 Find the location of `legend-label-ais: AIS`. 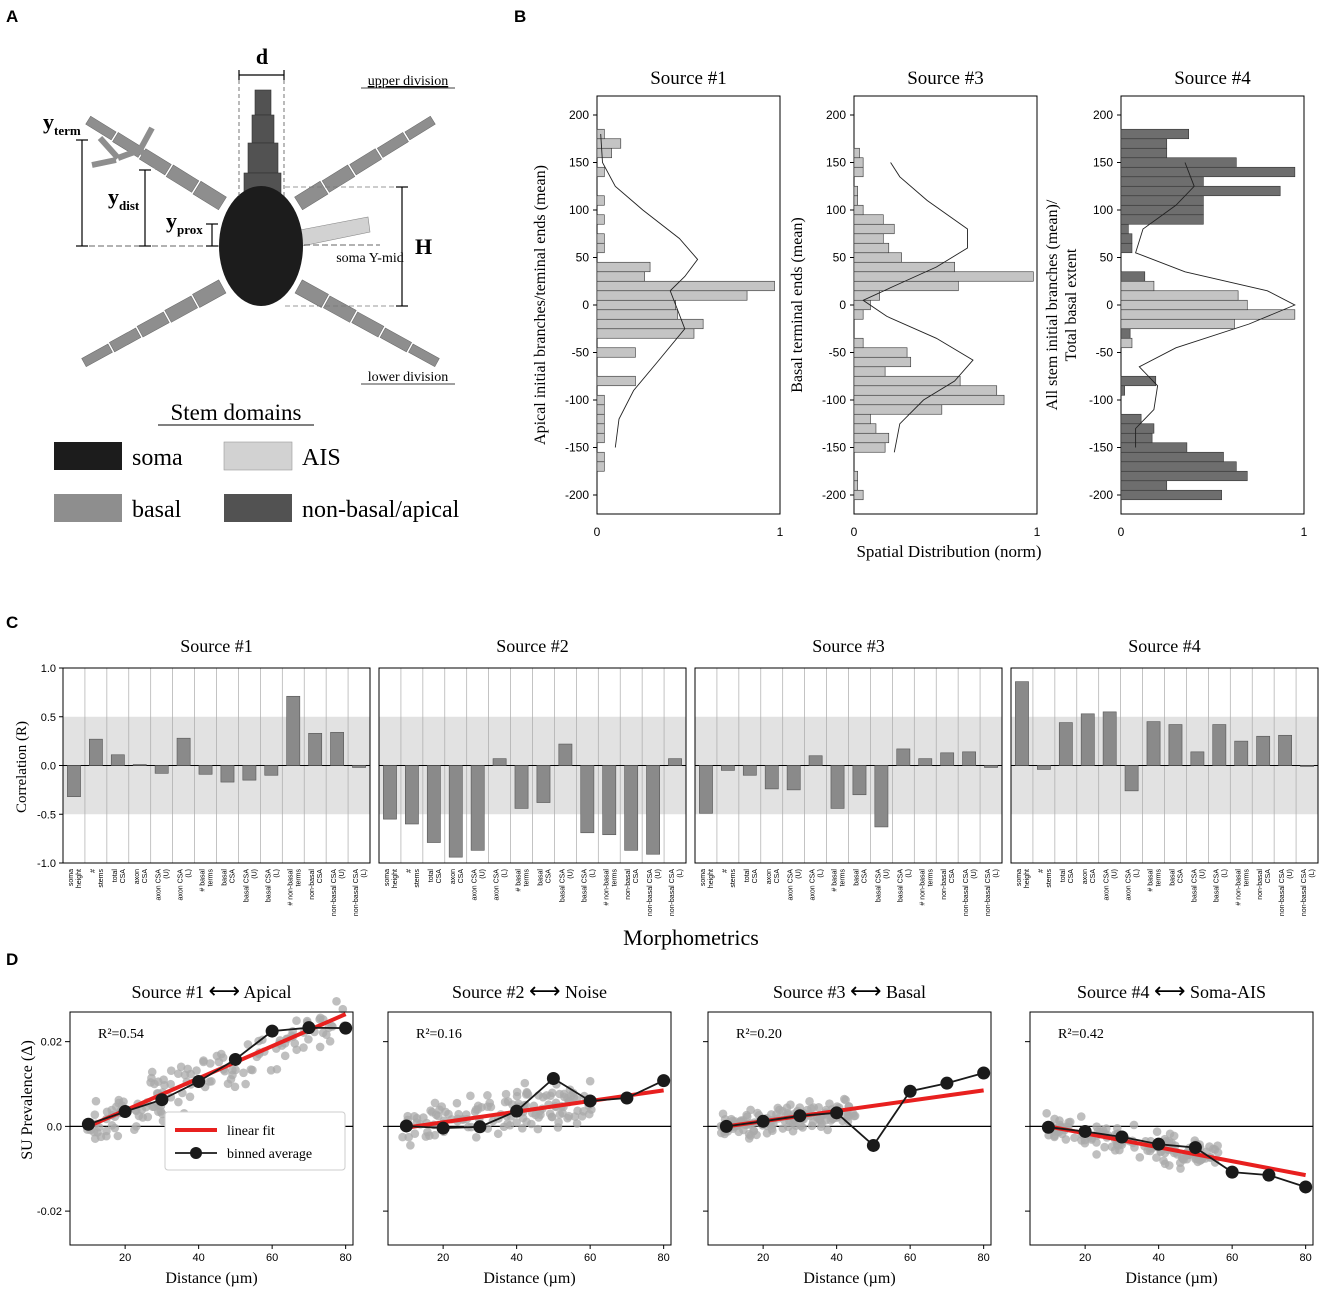

legend-label-ais: AIS is located at coordinates (321, 458).